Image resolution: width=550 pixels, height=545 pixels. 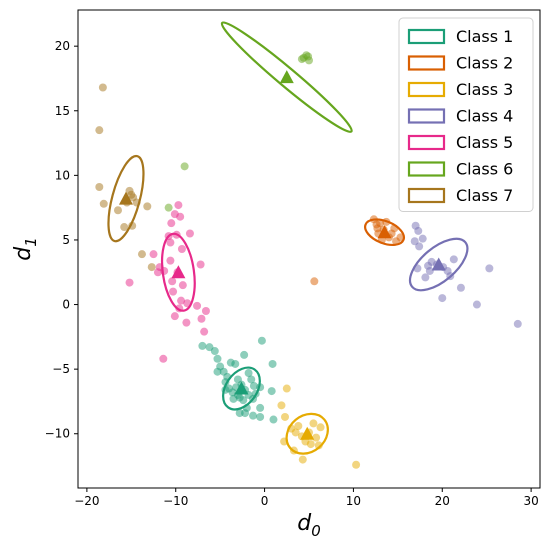 I want to click on x-tick-label: 0, so click(x=265, y=501).